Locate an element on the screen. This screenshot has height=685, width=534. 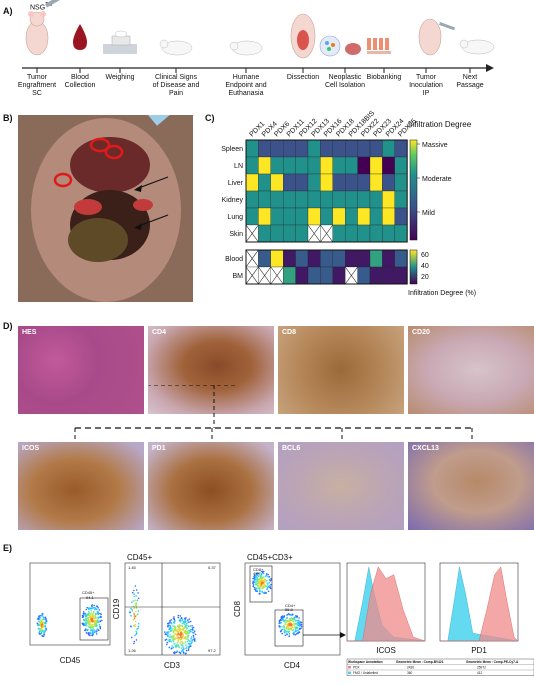
micrograph-pd1: PD1 is located at coordinates (211, 486).